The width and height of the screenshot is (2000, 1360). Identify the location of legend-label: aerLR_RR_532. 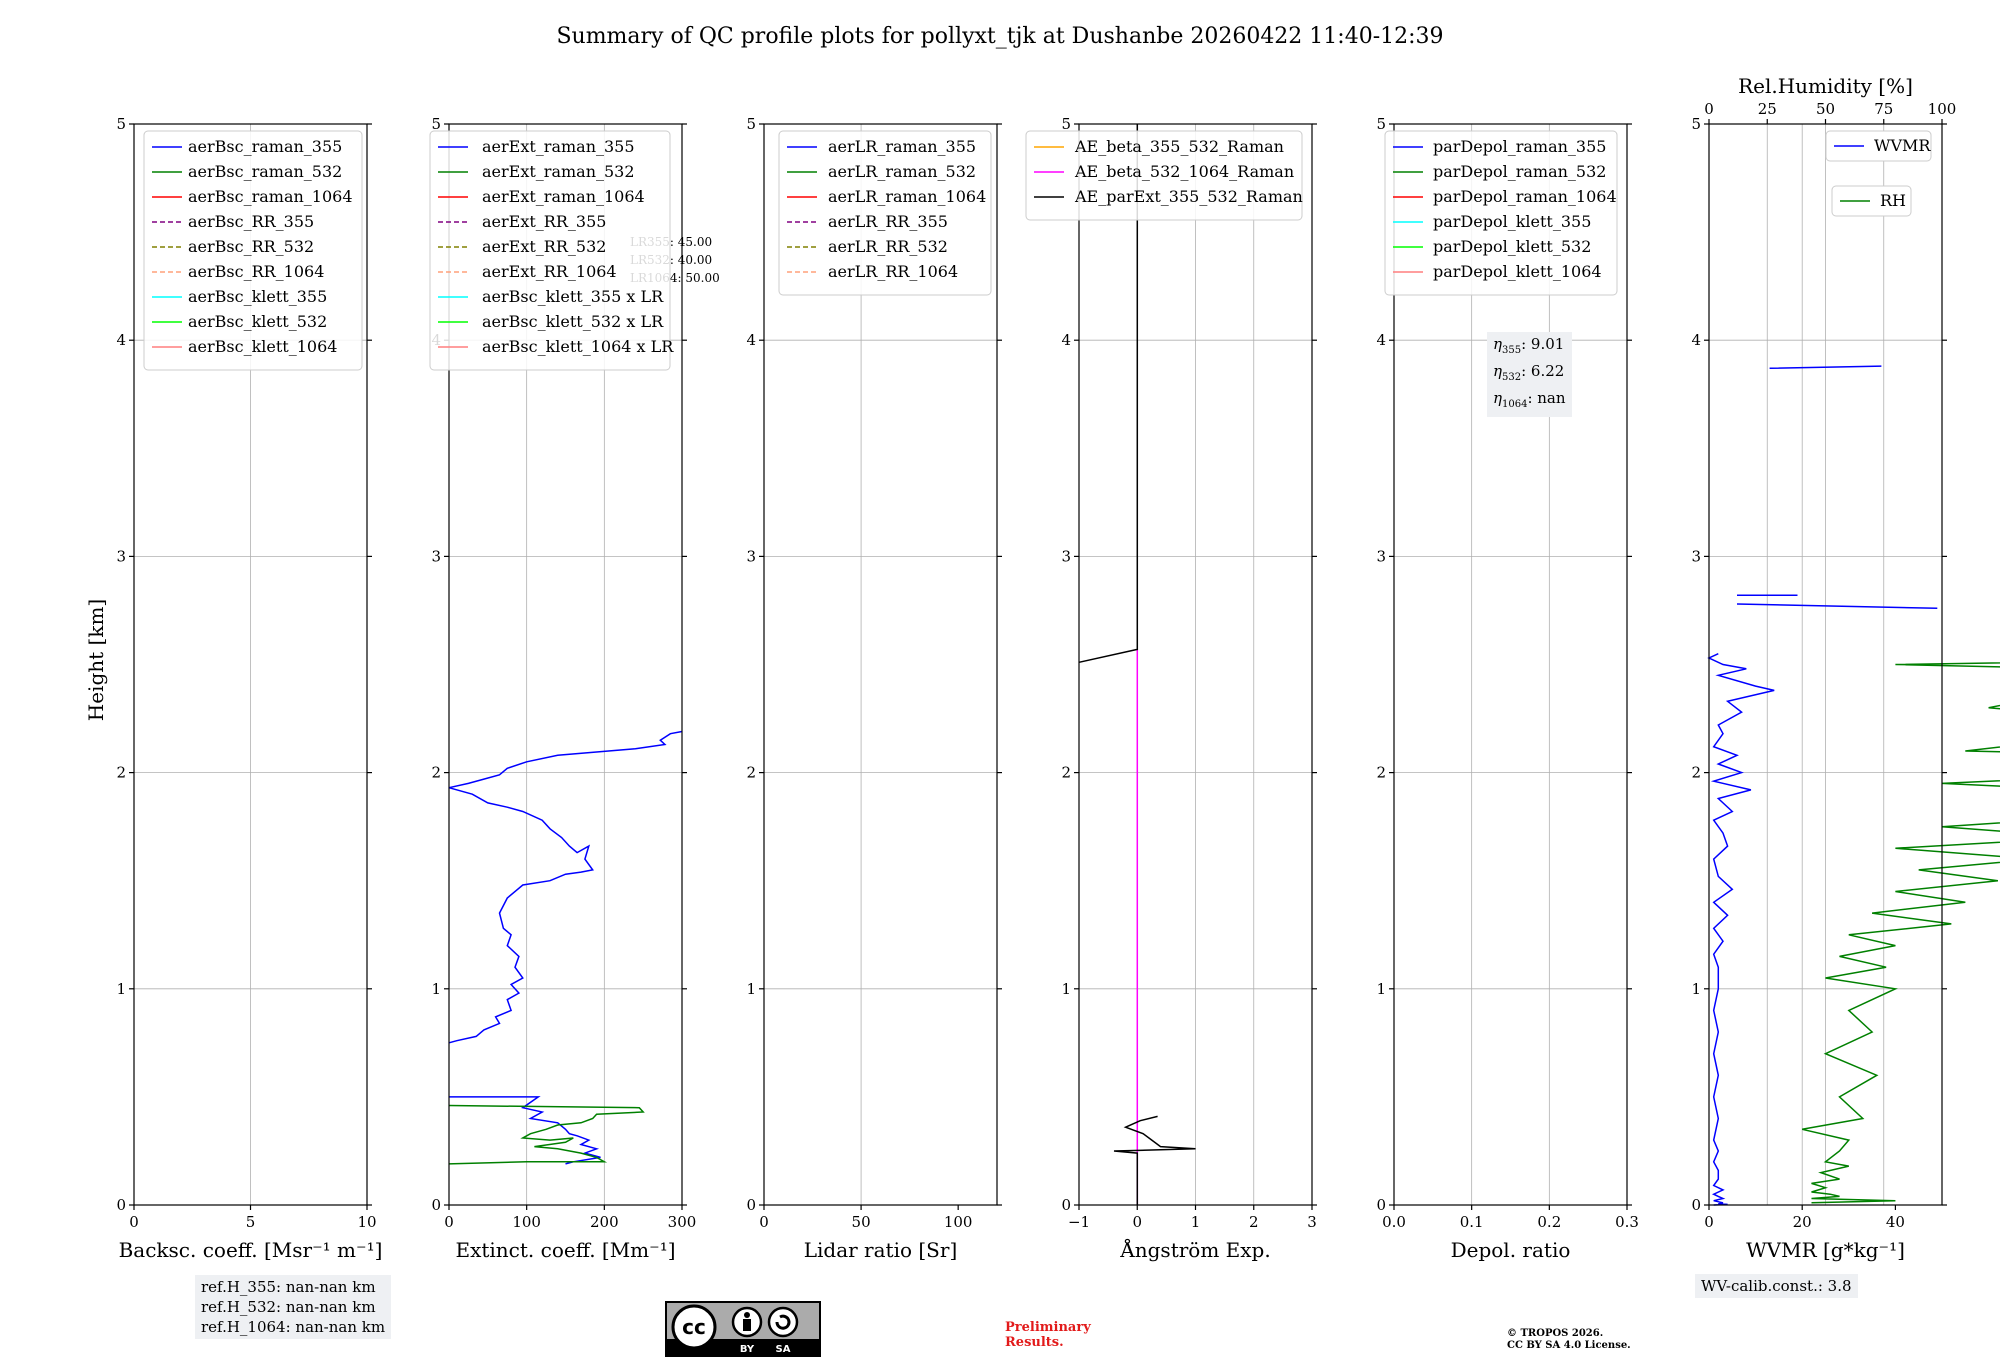
(888, 246).